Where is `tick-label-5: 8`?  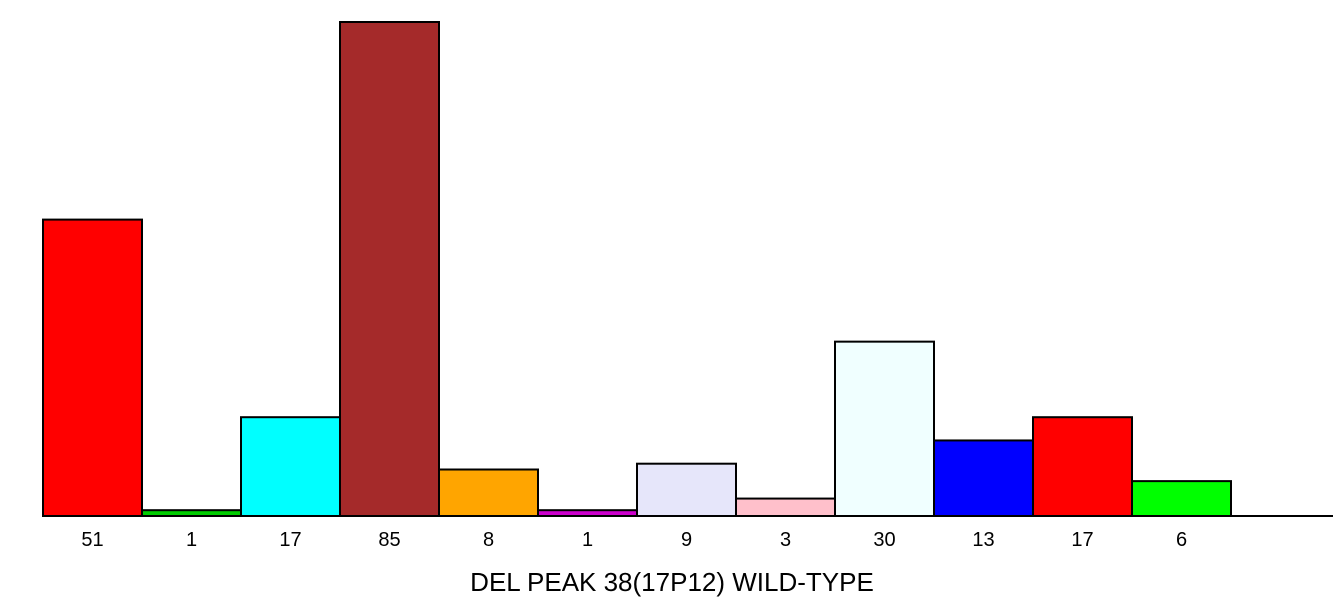
tick-label-5: 8 is located at coordinates (488, 540).